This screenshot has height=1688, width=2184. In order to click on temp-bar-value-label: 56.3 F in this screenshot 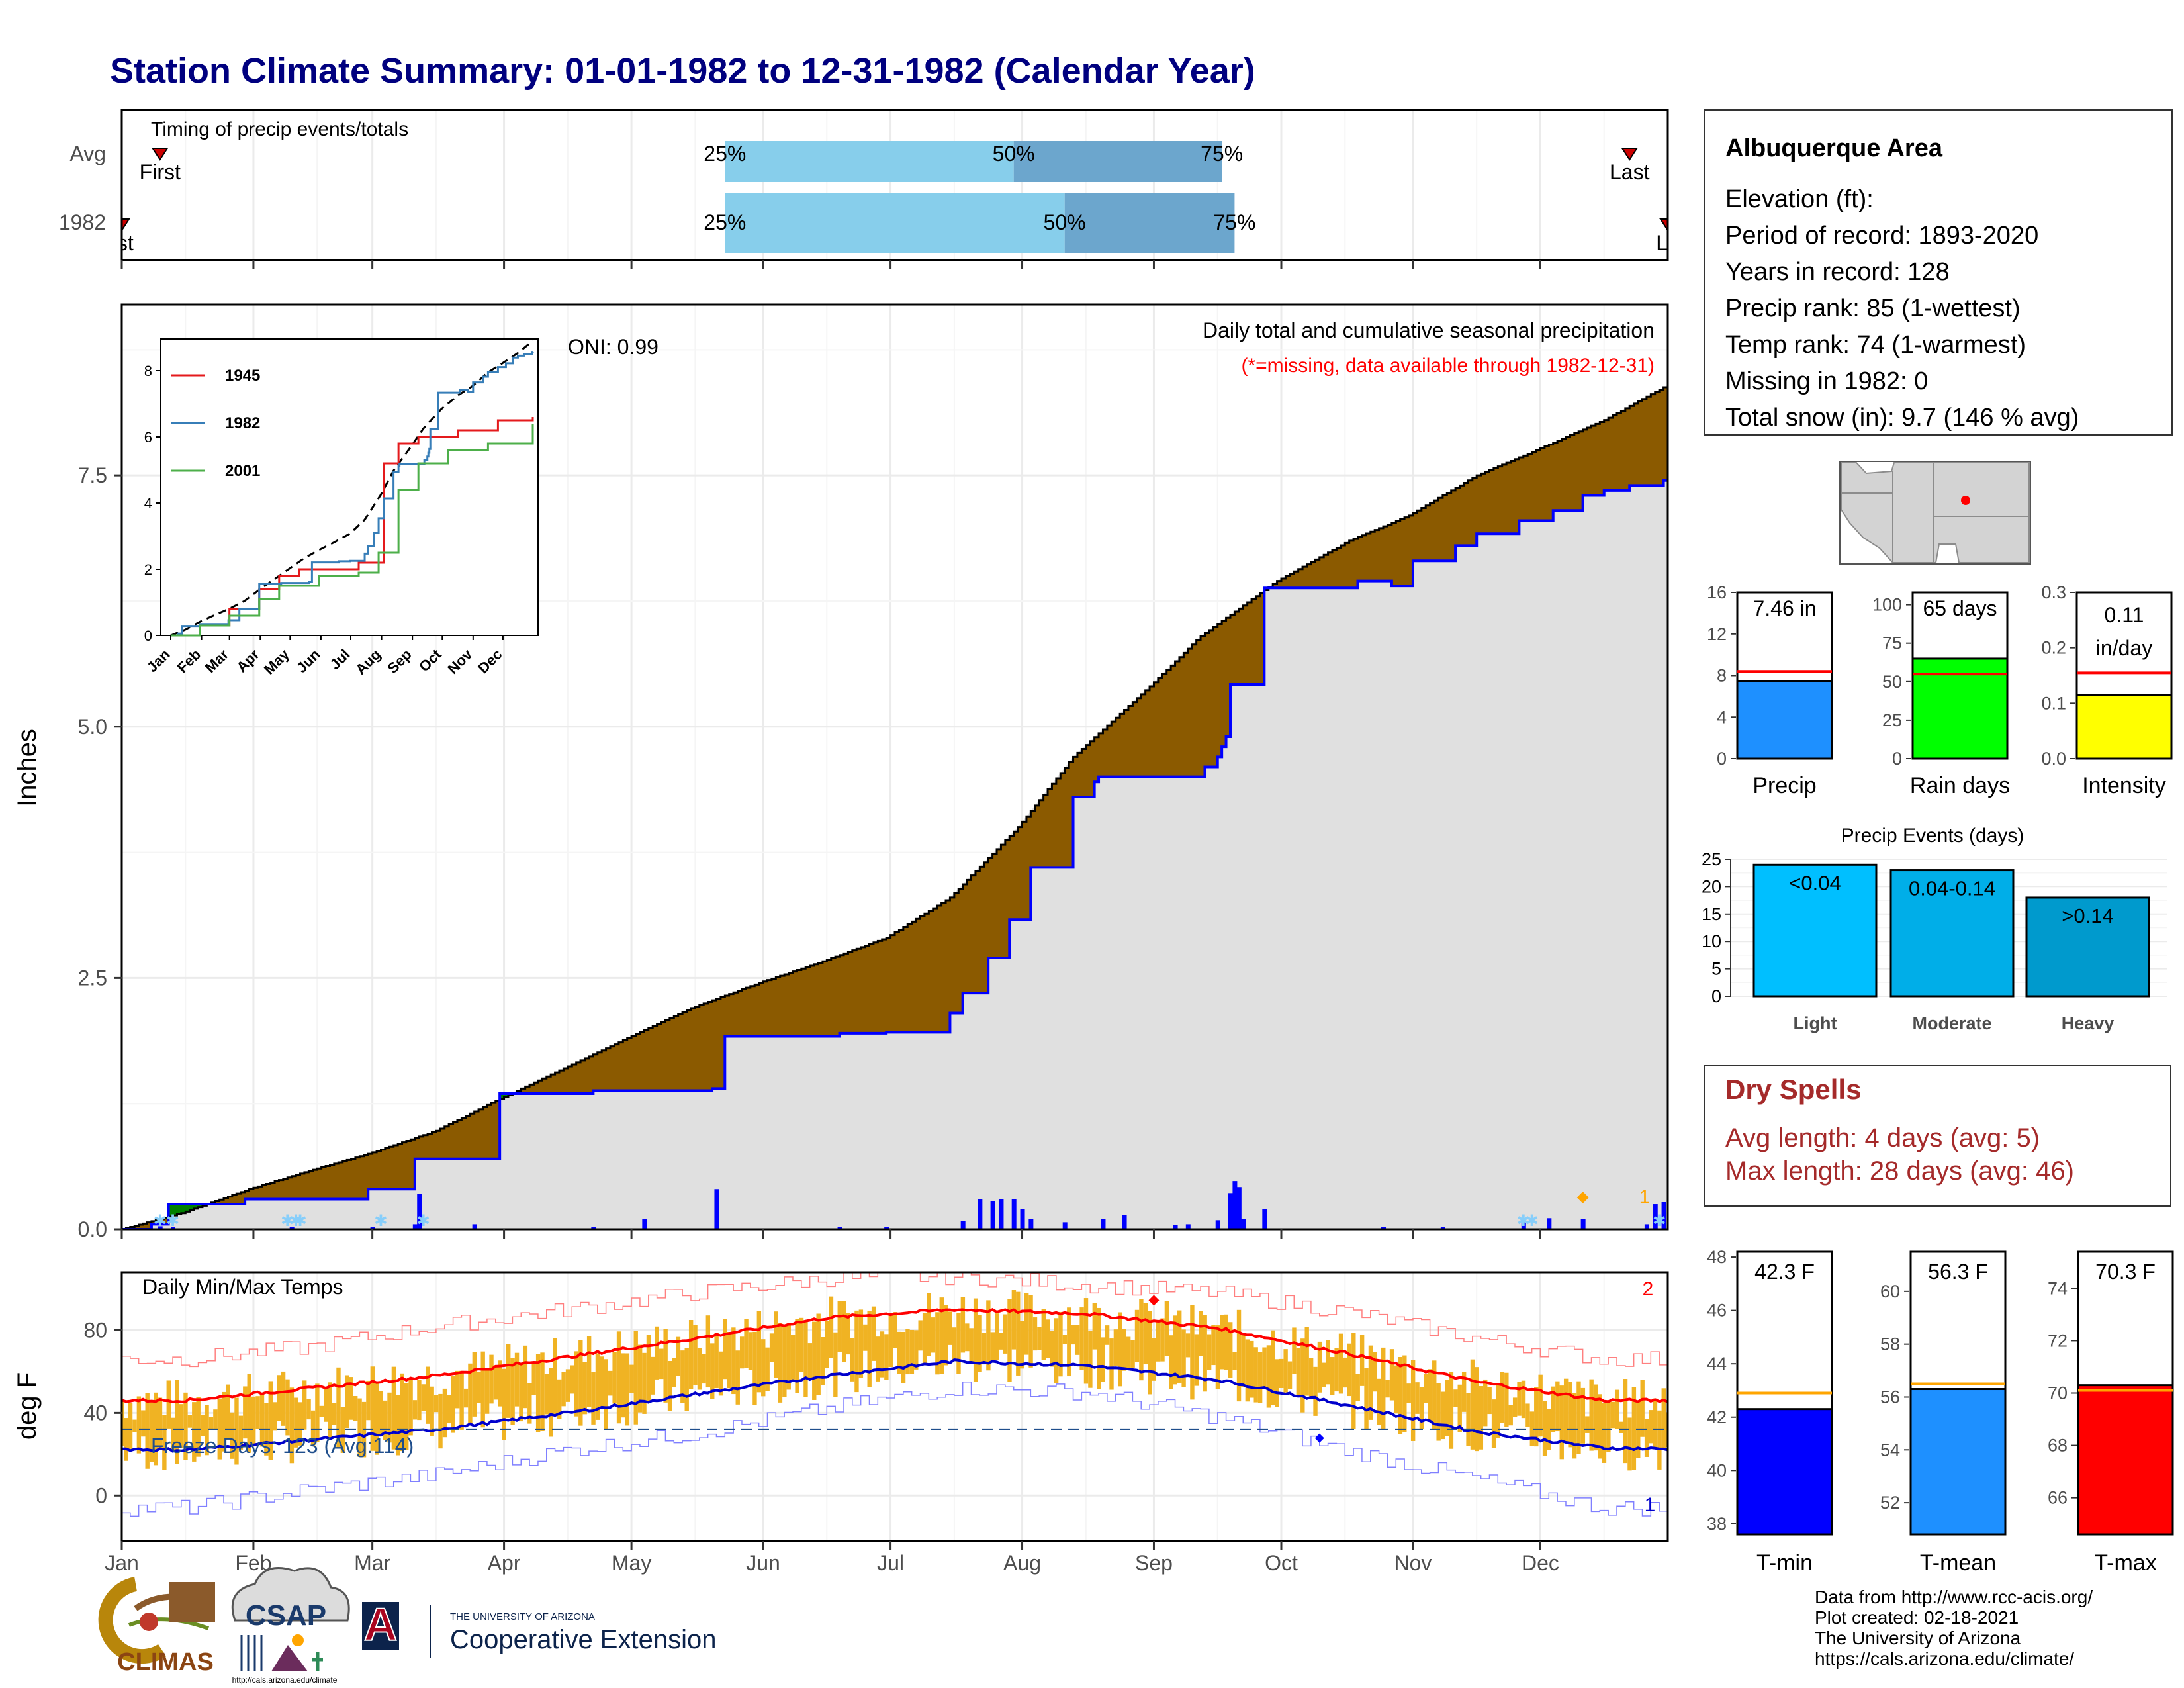, I will do `click(1958, 1272)`.